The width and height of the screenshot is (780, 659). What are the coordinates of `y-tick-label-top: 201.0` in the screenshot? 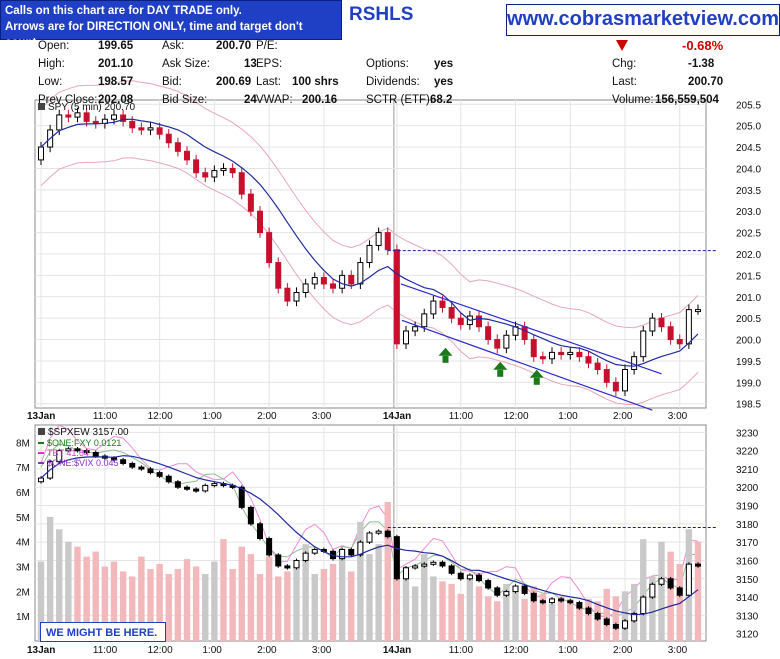 It's located at (748, 298).